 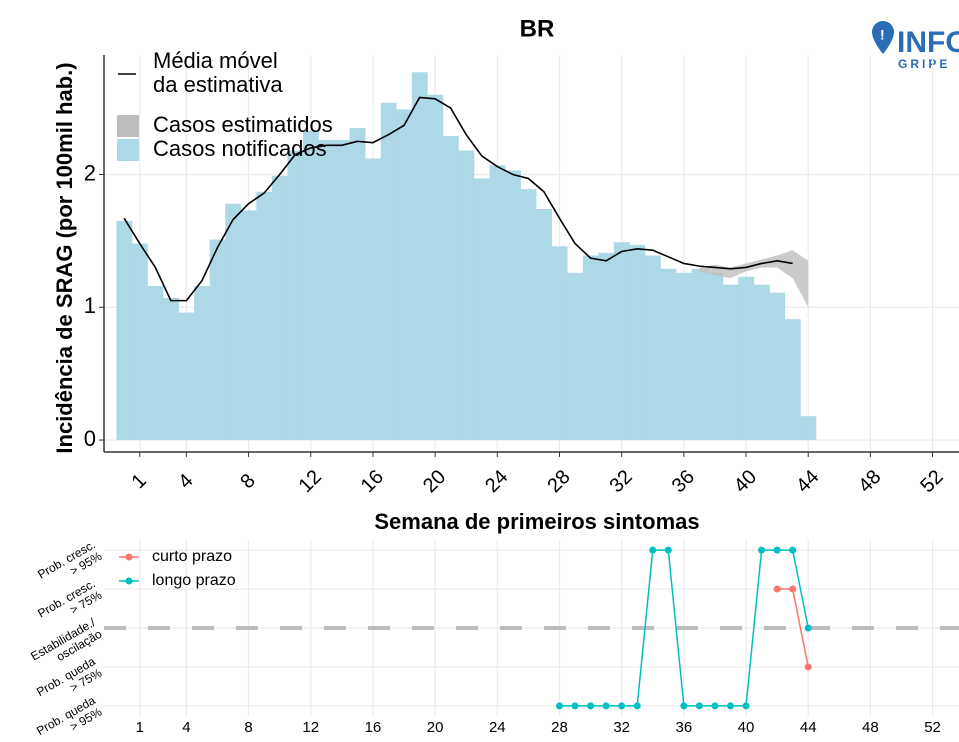 What do you see at coordinates (90, 172) in the screenshot?
I see `y-tick-label: 2` at bounding box center [90, 172].